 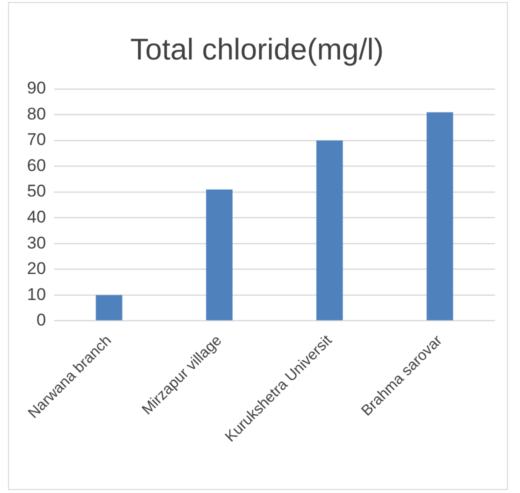 What do you see at coordinates (257, 49) in the screenshot?
I see `chart-title: Total chloride(mg/l)` at bounding box center [257, 49].